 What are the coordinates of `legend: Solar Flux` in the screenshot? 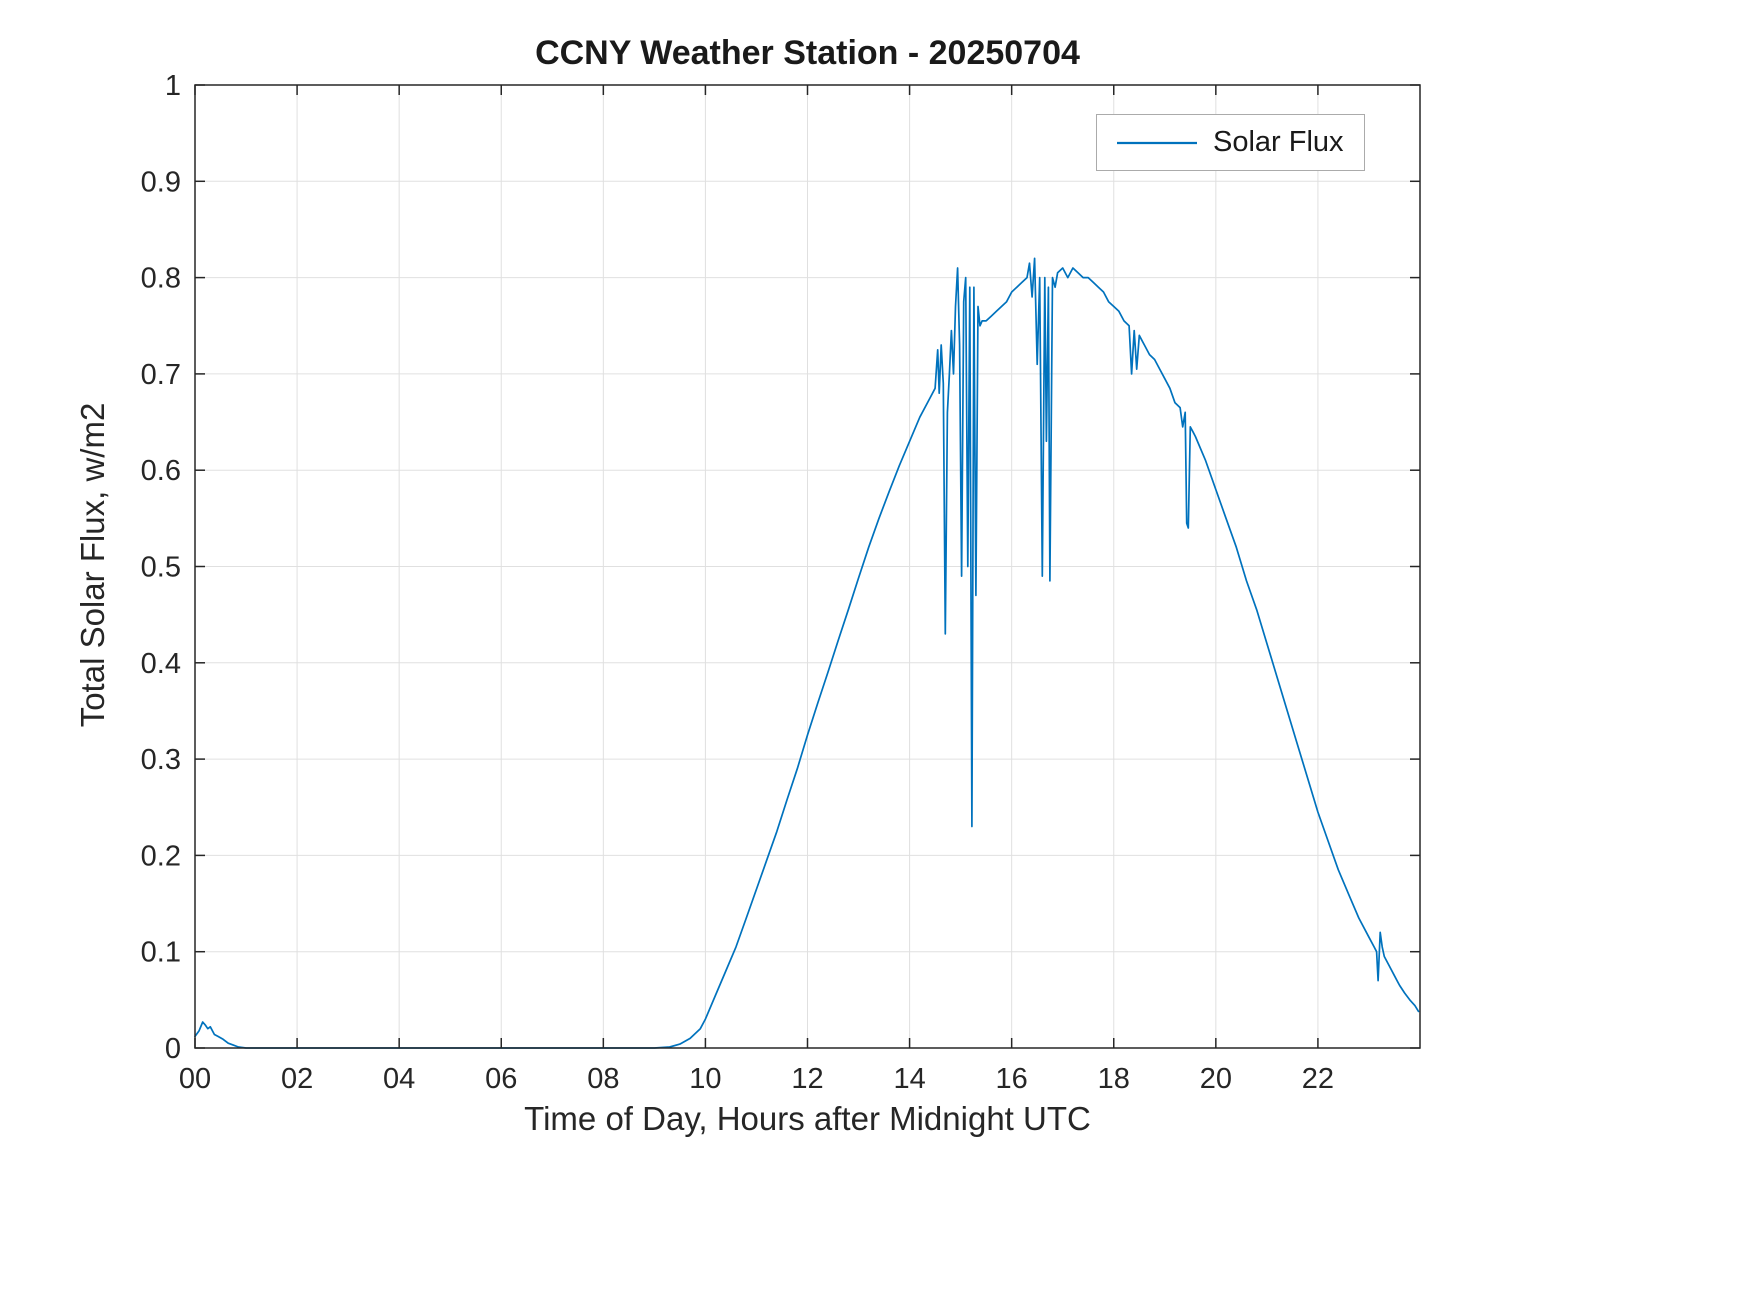 It's located at (1230, 142).